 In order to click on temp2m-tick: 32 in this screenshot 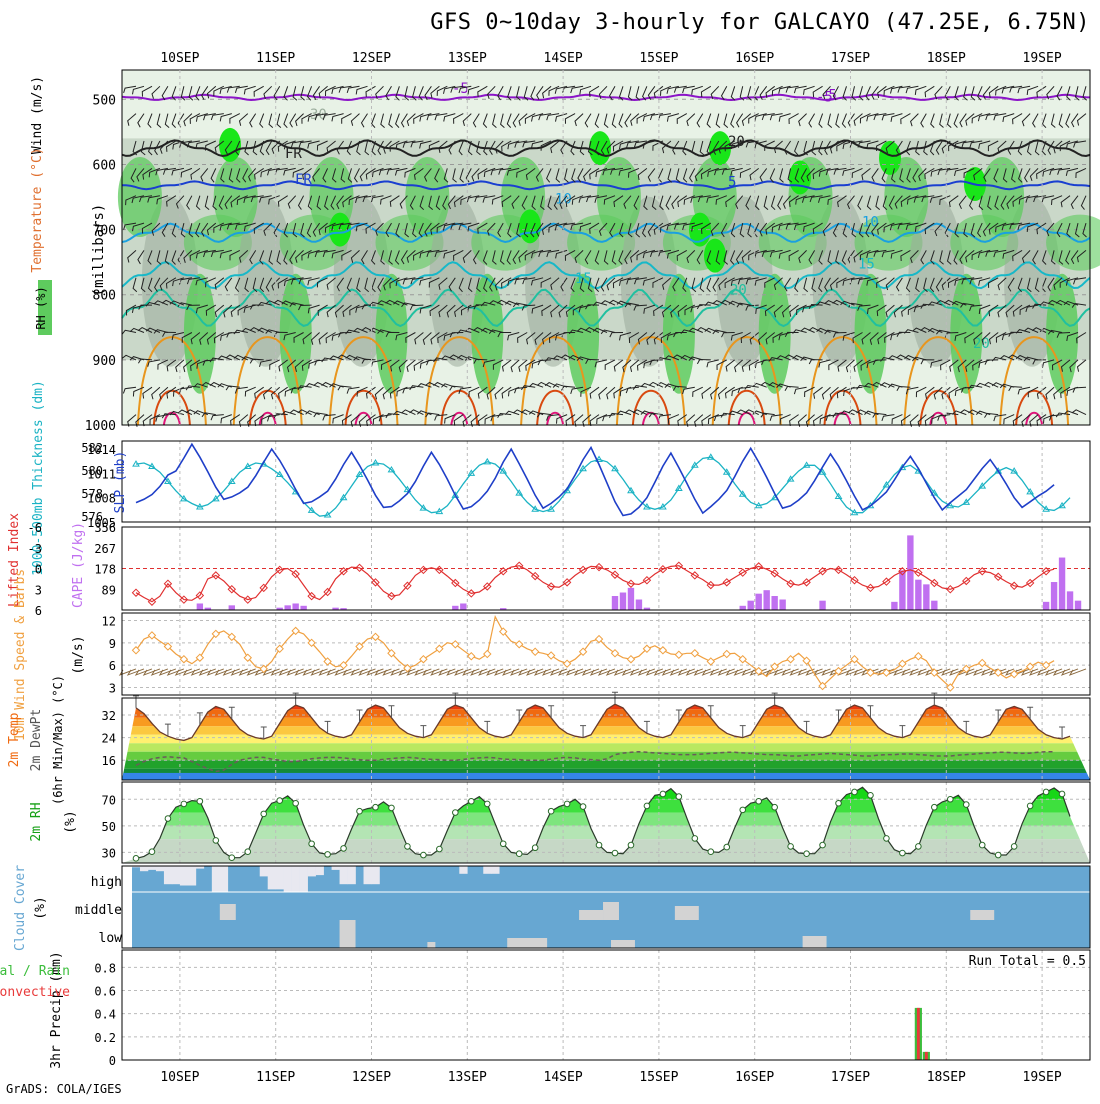, I will do `click(109, 716)`.